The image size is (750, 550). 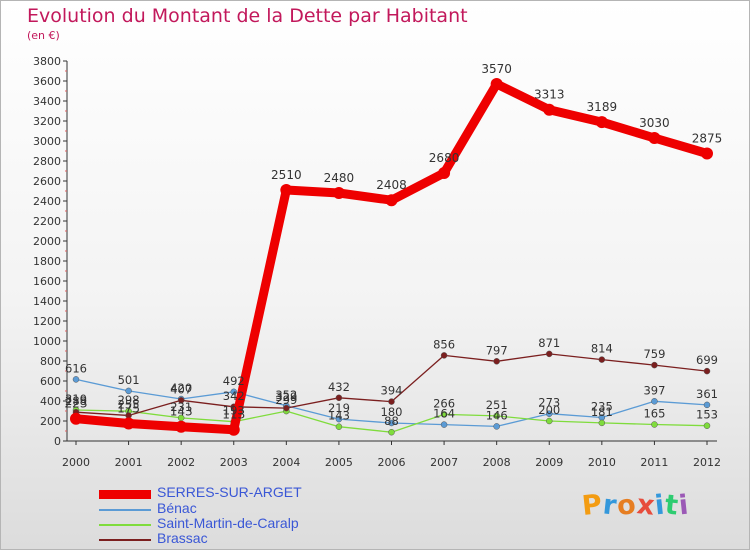 I want to click on data-label-saint-martin-de-caralp: 165, so click(x=654, y=414).